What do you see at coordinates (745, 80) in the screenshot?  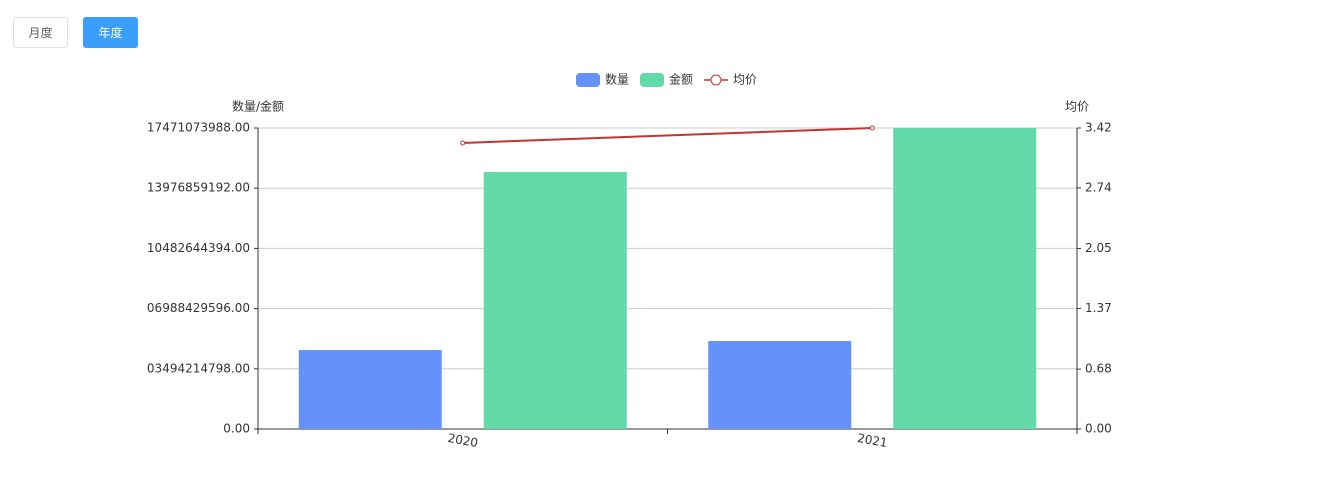 I see `legend-label: 均价` at bounding box center [745, 80].